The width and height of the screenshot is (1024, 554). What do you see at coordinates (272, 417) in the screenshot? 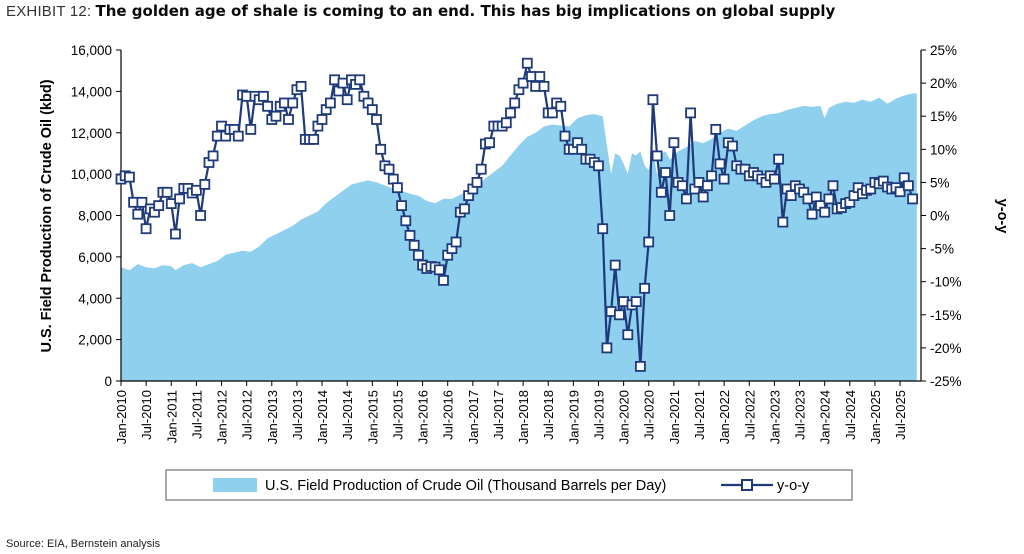
I see `x-tick-label: Jan-2013` at bounding box center [272, 417].